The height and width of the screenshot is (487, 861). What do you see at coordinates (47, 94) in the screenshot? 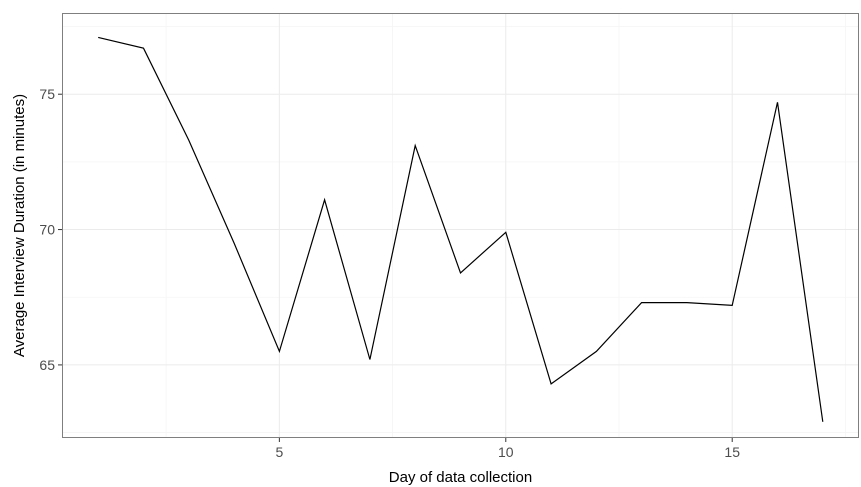
I see `y-tick-label: 75` at bounding box center [47, 94].